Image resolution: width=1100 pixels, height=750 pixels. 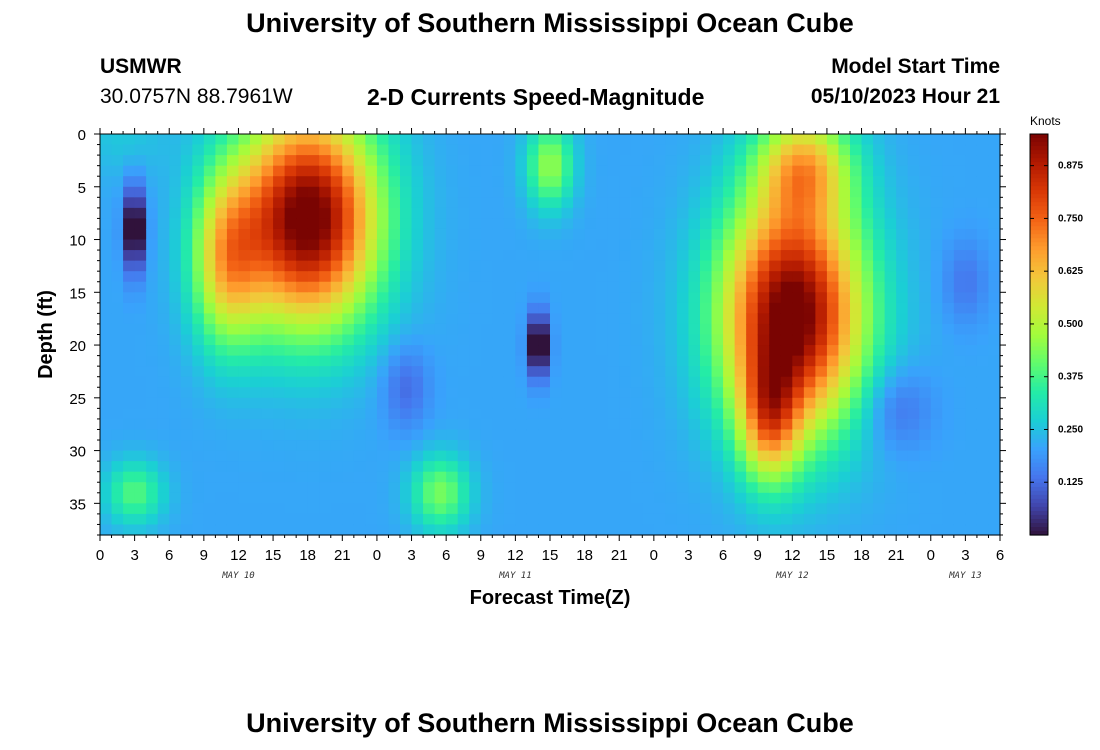 What do you see at coordinates (1039, 473) in the screenshot?
I see `colorbar-segment` at bounding box center [1039, 473].